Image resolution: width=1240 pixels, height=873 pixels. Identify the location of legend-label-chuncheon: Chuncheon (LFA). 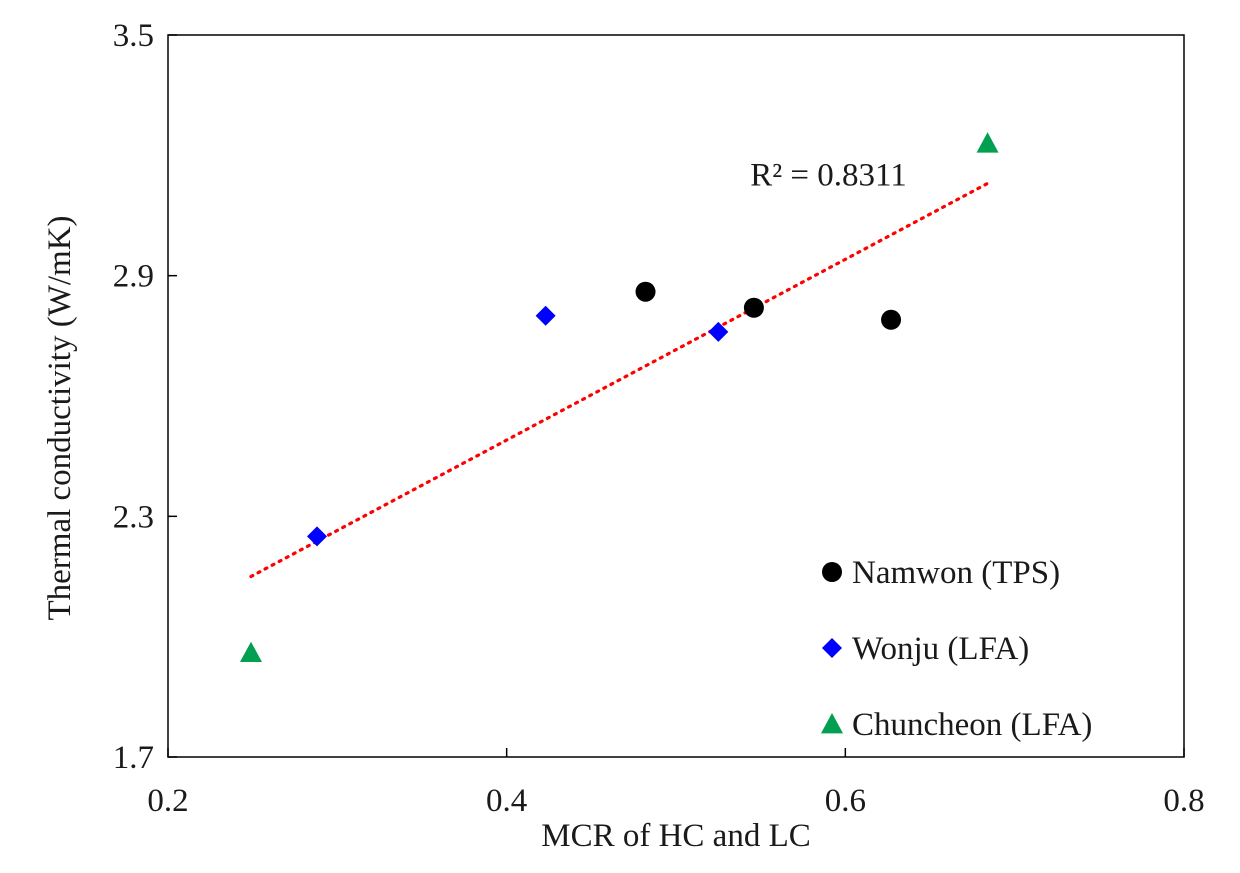
(972, 725).